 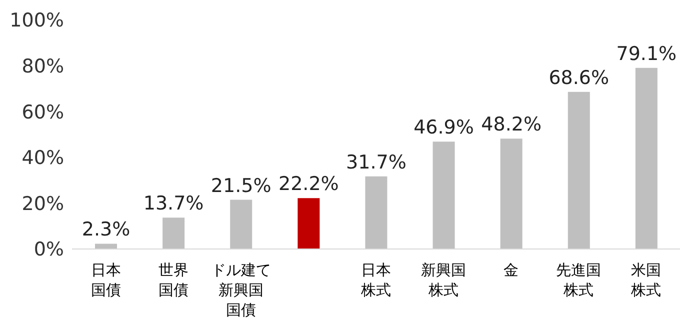 What do you see at coordinates (511, 125) in the screenshot?
I see `data-label: 48.2%` at bounding box center [511, 125].